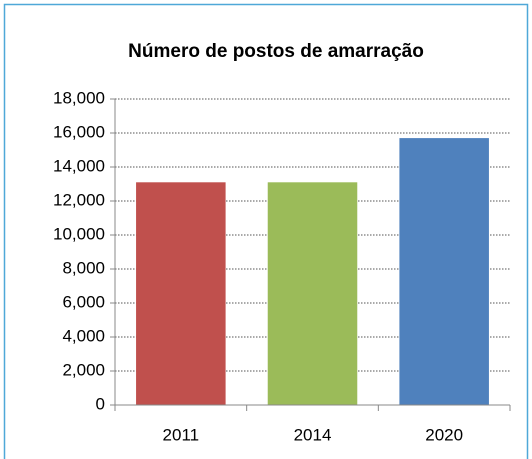  Describe the element at coordinates (181, 434) in the screenshot. I see `x-tick-label: 2011` at that location.